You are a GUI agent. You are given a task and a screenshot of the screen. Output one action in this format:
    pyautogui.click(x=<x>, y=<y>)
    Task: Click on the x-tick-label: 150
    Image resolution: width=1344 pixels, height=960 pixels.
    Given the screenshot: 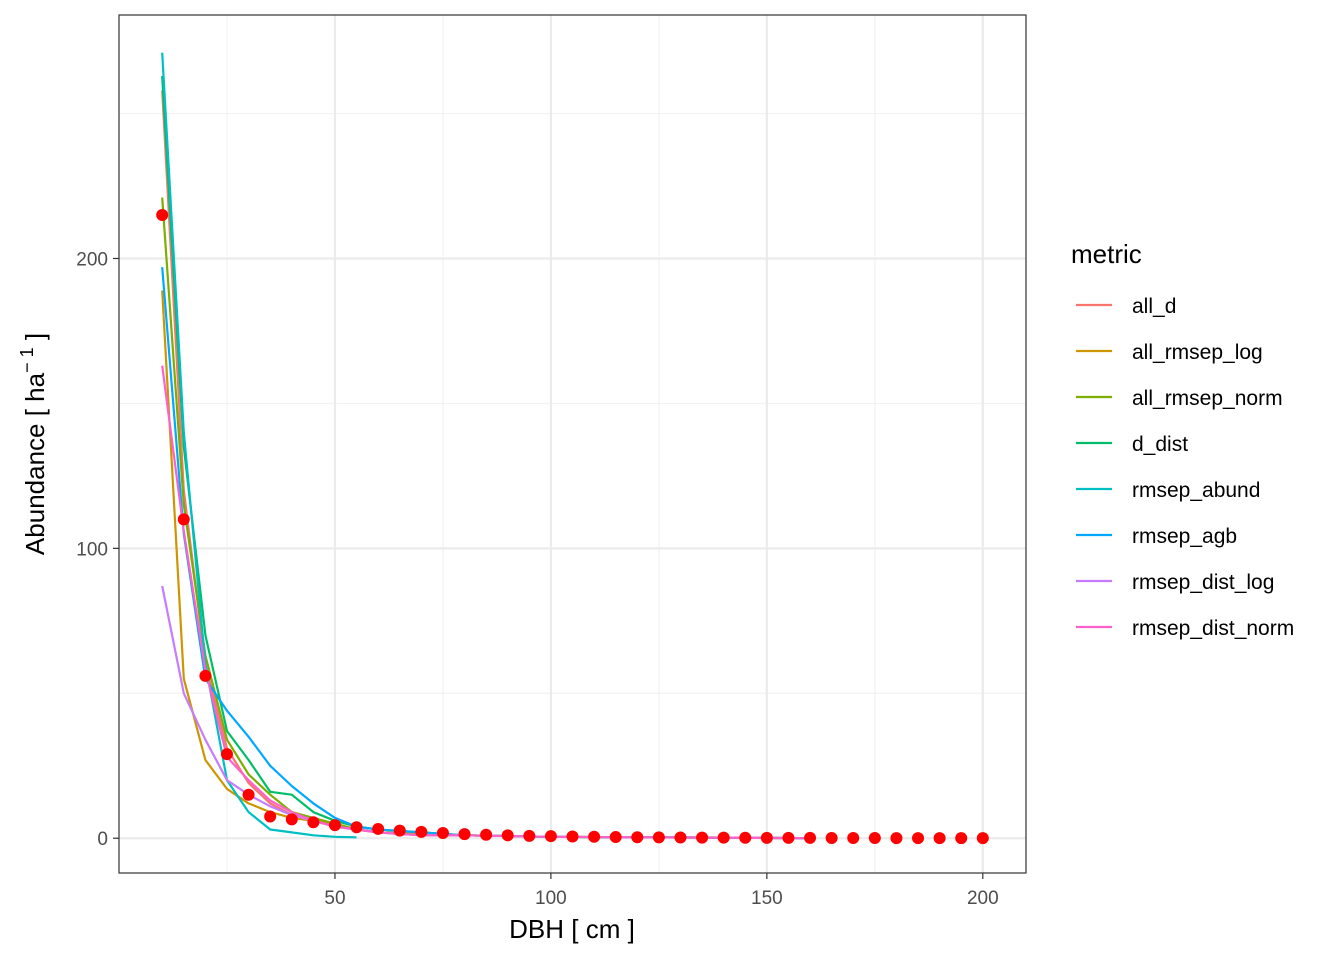 What is the action you would take?
    pyautogui.click(x=767, y=898)
    